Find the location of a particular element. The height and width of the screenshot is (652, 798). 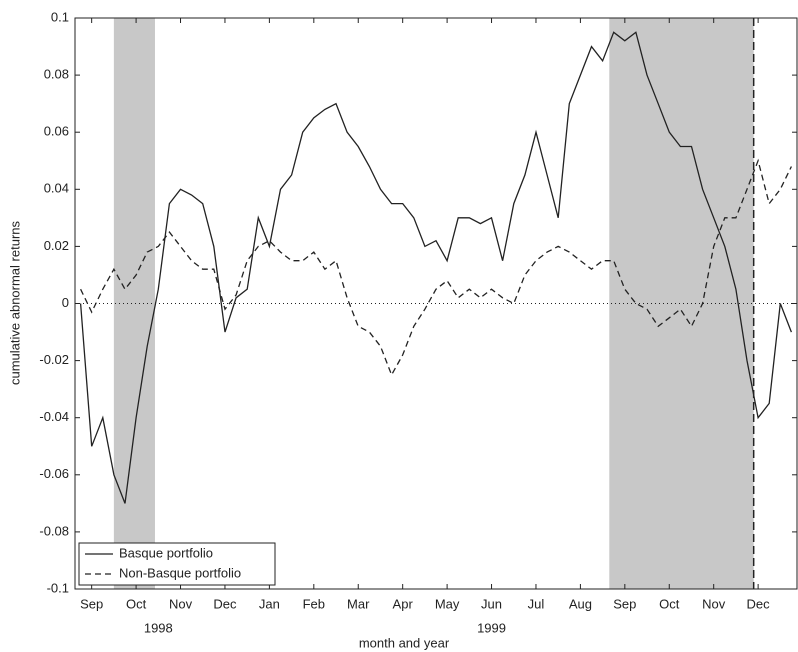

year-label: 1998 is located at coordinates (158, 627).